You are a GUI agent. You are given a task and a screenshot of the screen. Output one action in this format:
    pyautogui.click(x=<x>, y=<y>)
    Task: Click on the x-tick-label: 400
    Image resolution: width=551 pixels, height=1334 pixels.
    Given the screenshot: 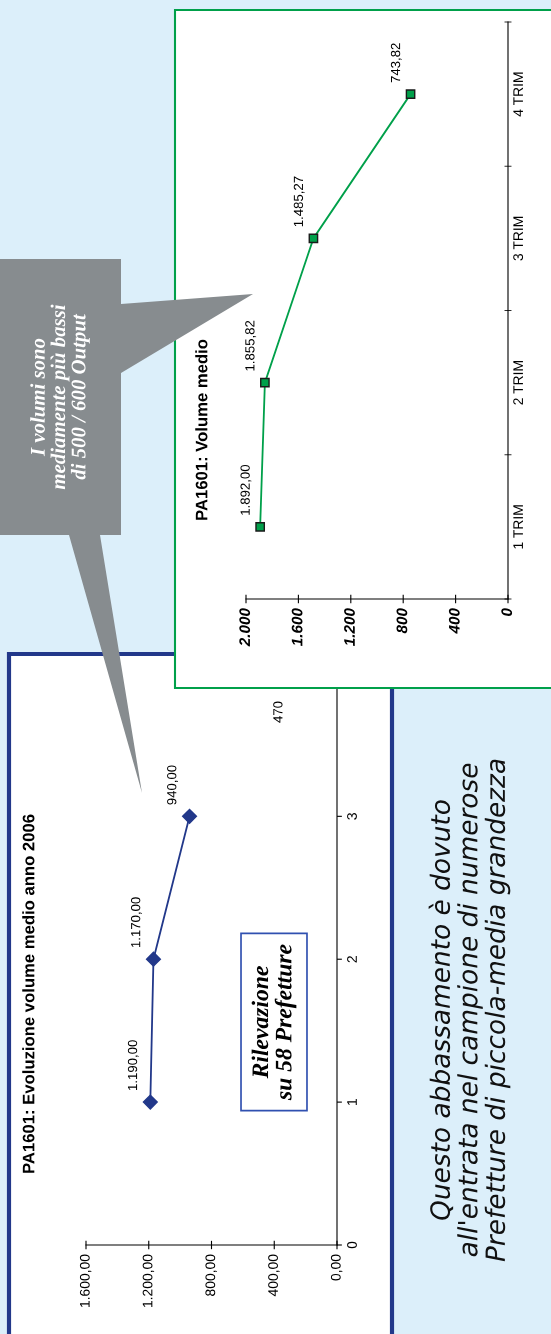 What is the action you would take?
    pyautogui.click(x=454, y=621)
    